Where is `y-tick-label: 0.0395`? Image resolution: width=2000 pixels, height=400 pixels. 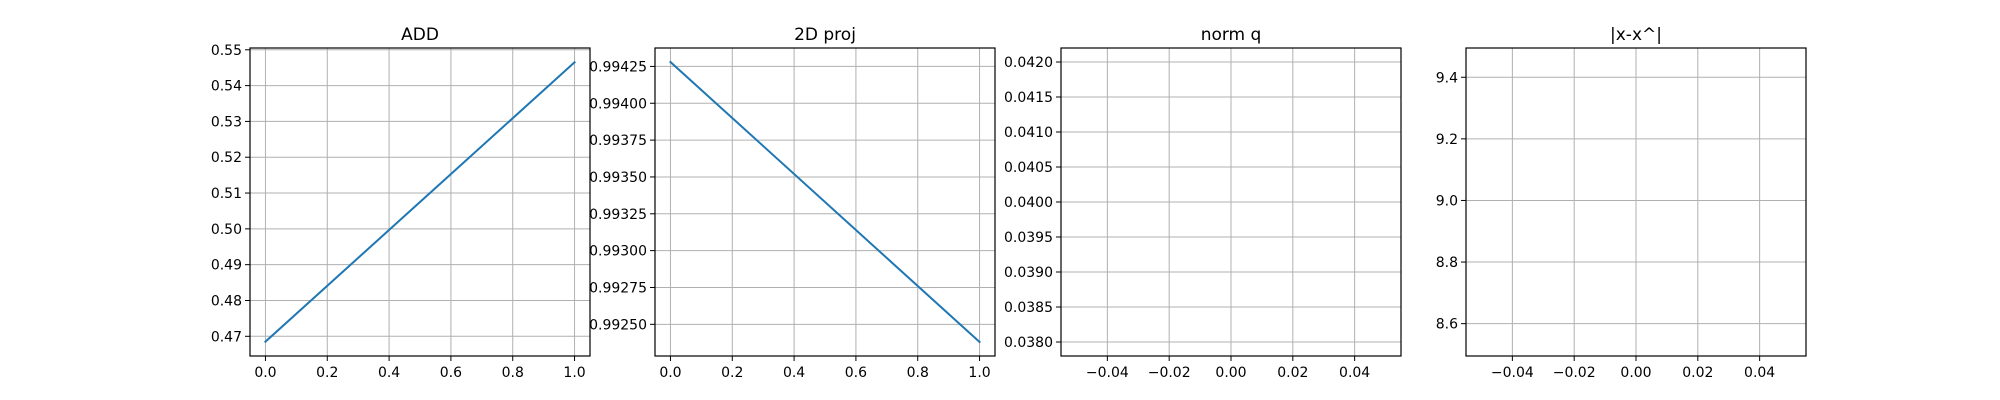 y-tick-label: 0.0395 is located at coordinates (1028, 238).